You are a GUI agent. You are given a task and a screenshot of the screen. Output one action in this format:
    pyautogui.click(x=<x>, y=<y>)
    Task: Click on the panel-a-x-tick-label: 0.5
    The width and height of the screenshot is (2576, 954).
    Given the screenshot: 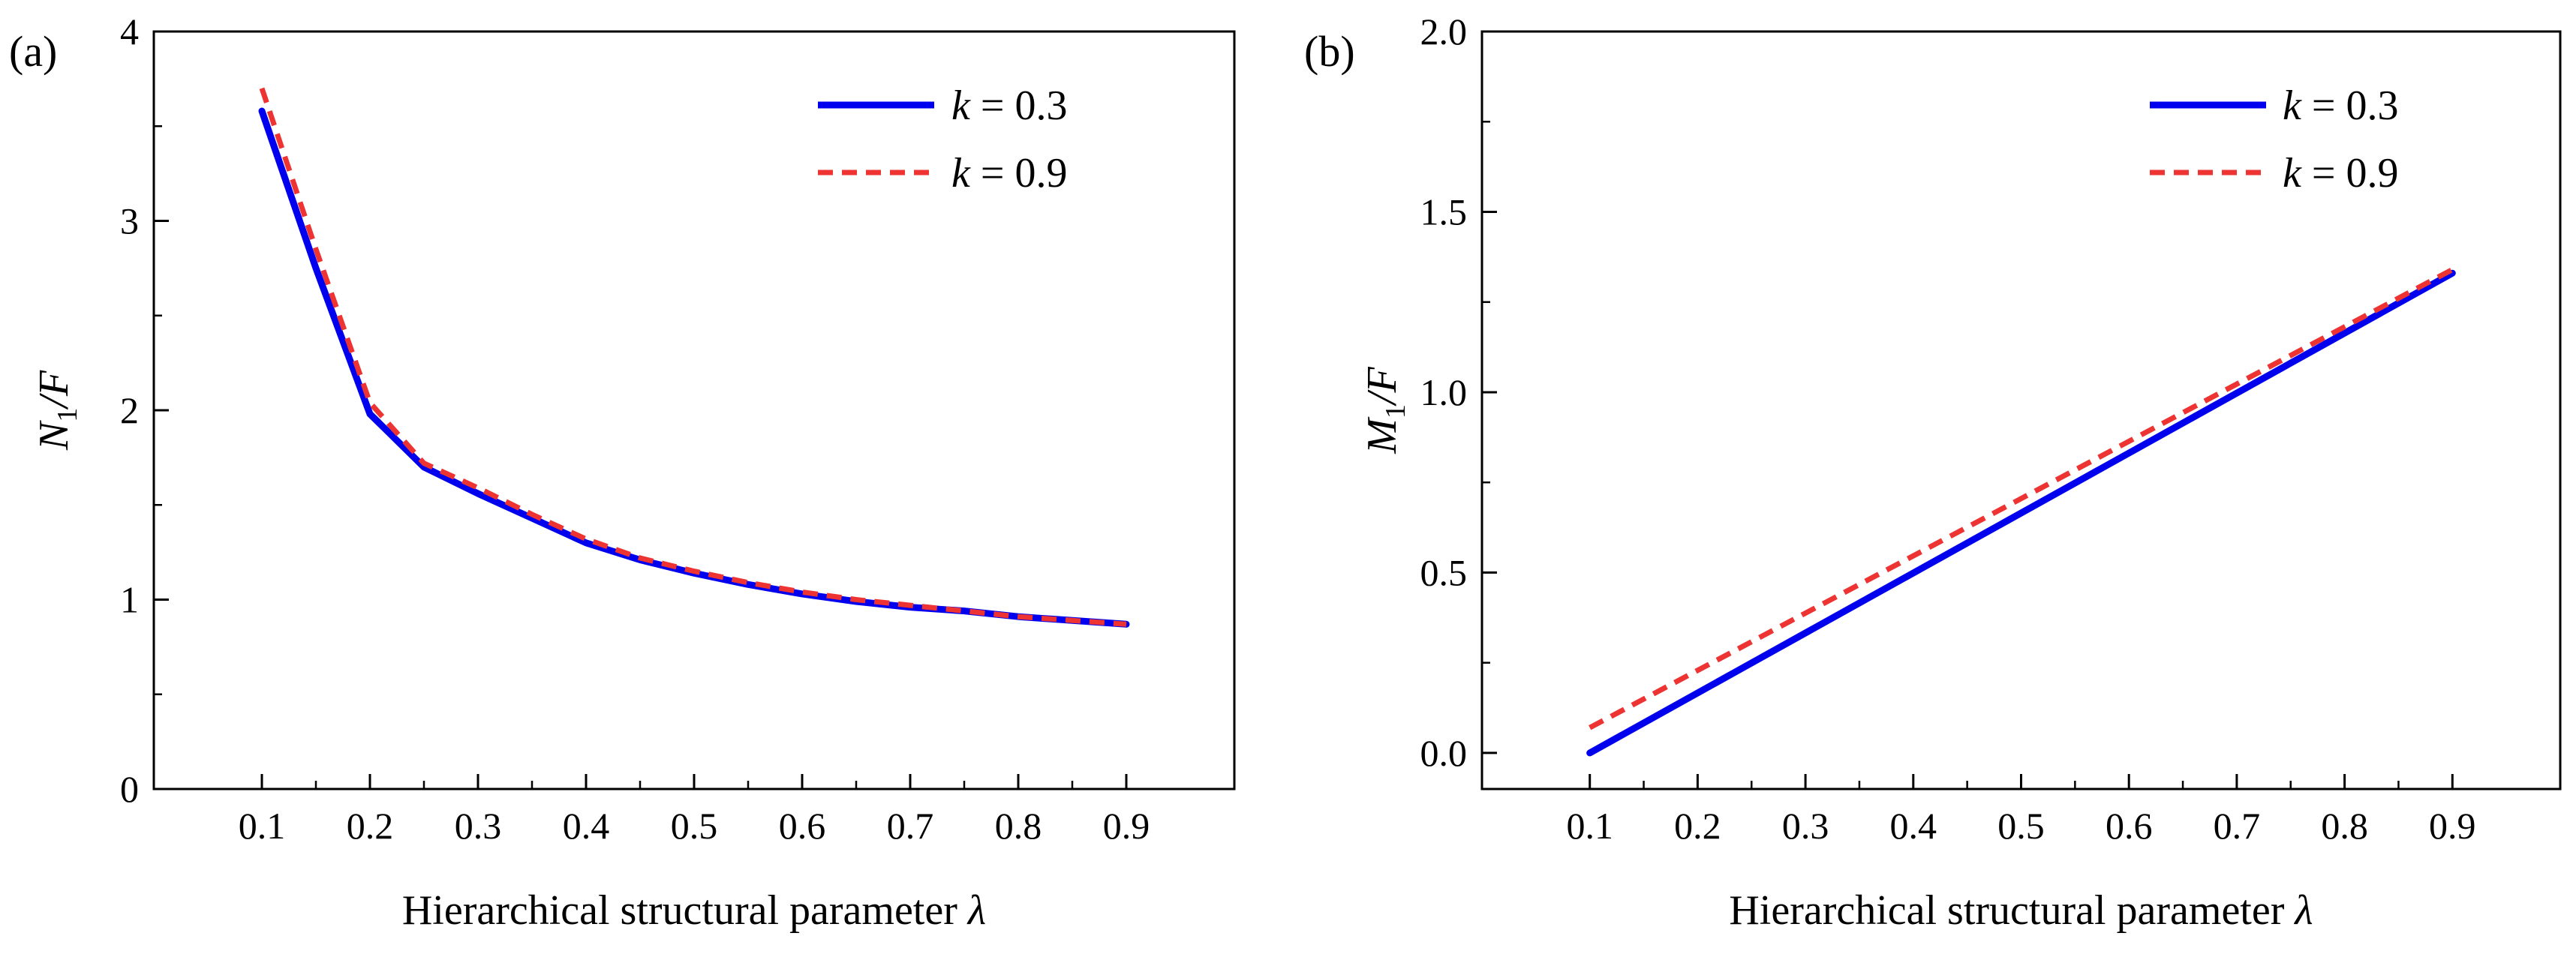 What is the action you would take?
    pyautogui.click(x=694, y=826)
    